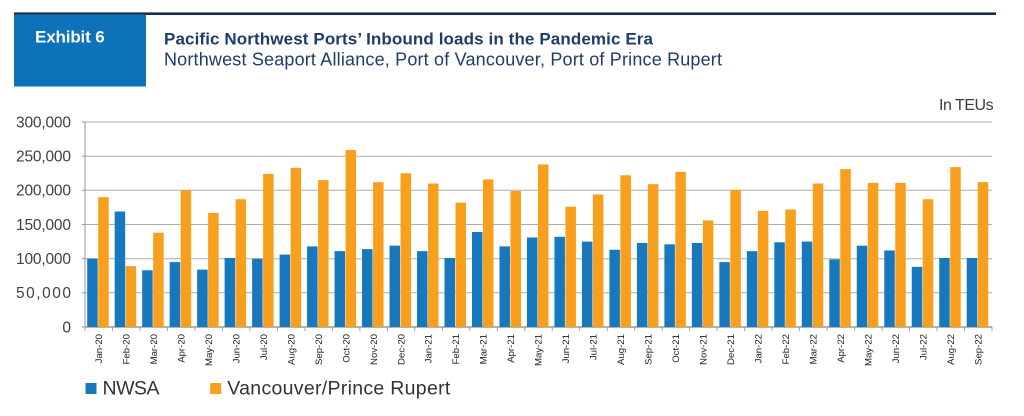 This screenshot has height=416, width=1024. Describe the element at coordinates (649, 349) in the screenshot. I see `svg-text: Sep-21` at that location.